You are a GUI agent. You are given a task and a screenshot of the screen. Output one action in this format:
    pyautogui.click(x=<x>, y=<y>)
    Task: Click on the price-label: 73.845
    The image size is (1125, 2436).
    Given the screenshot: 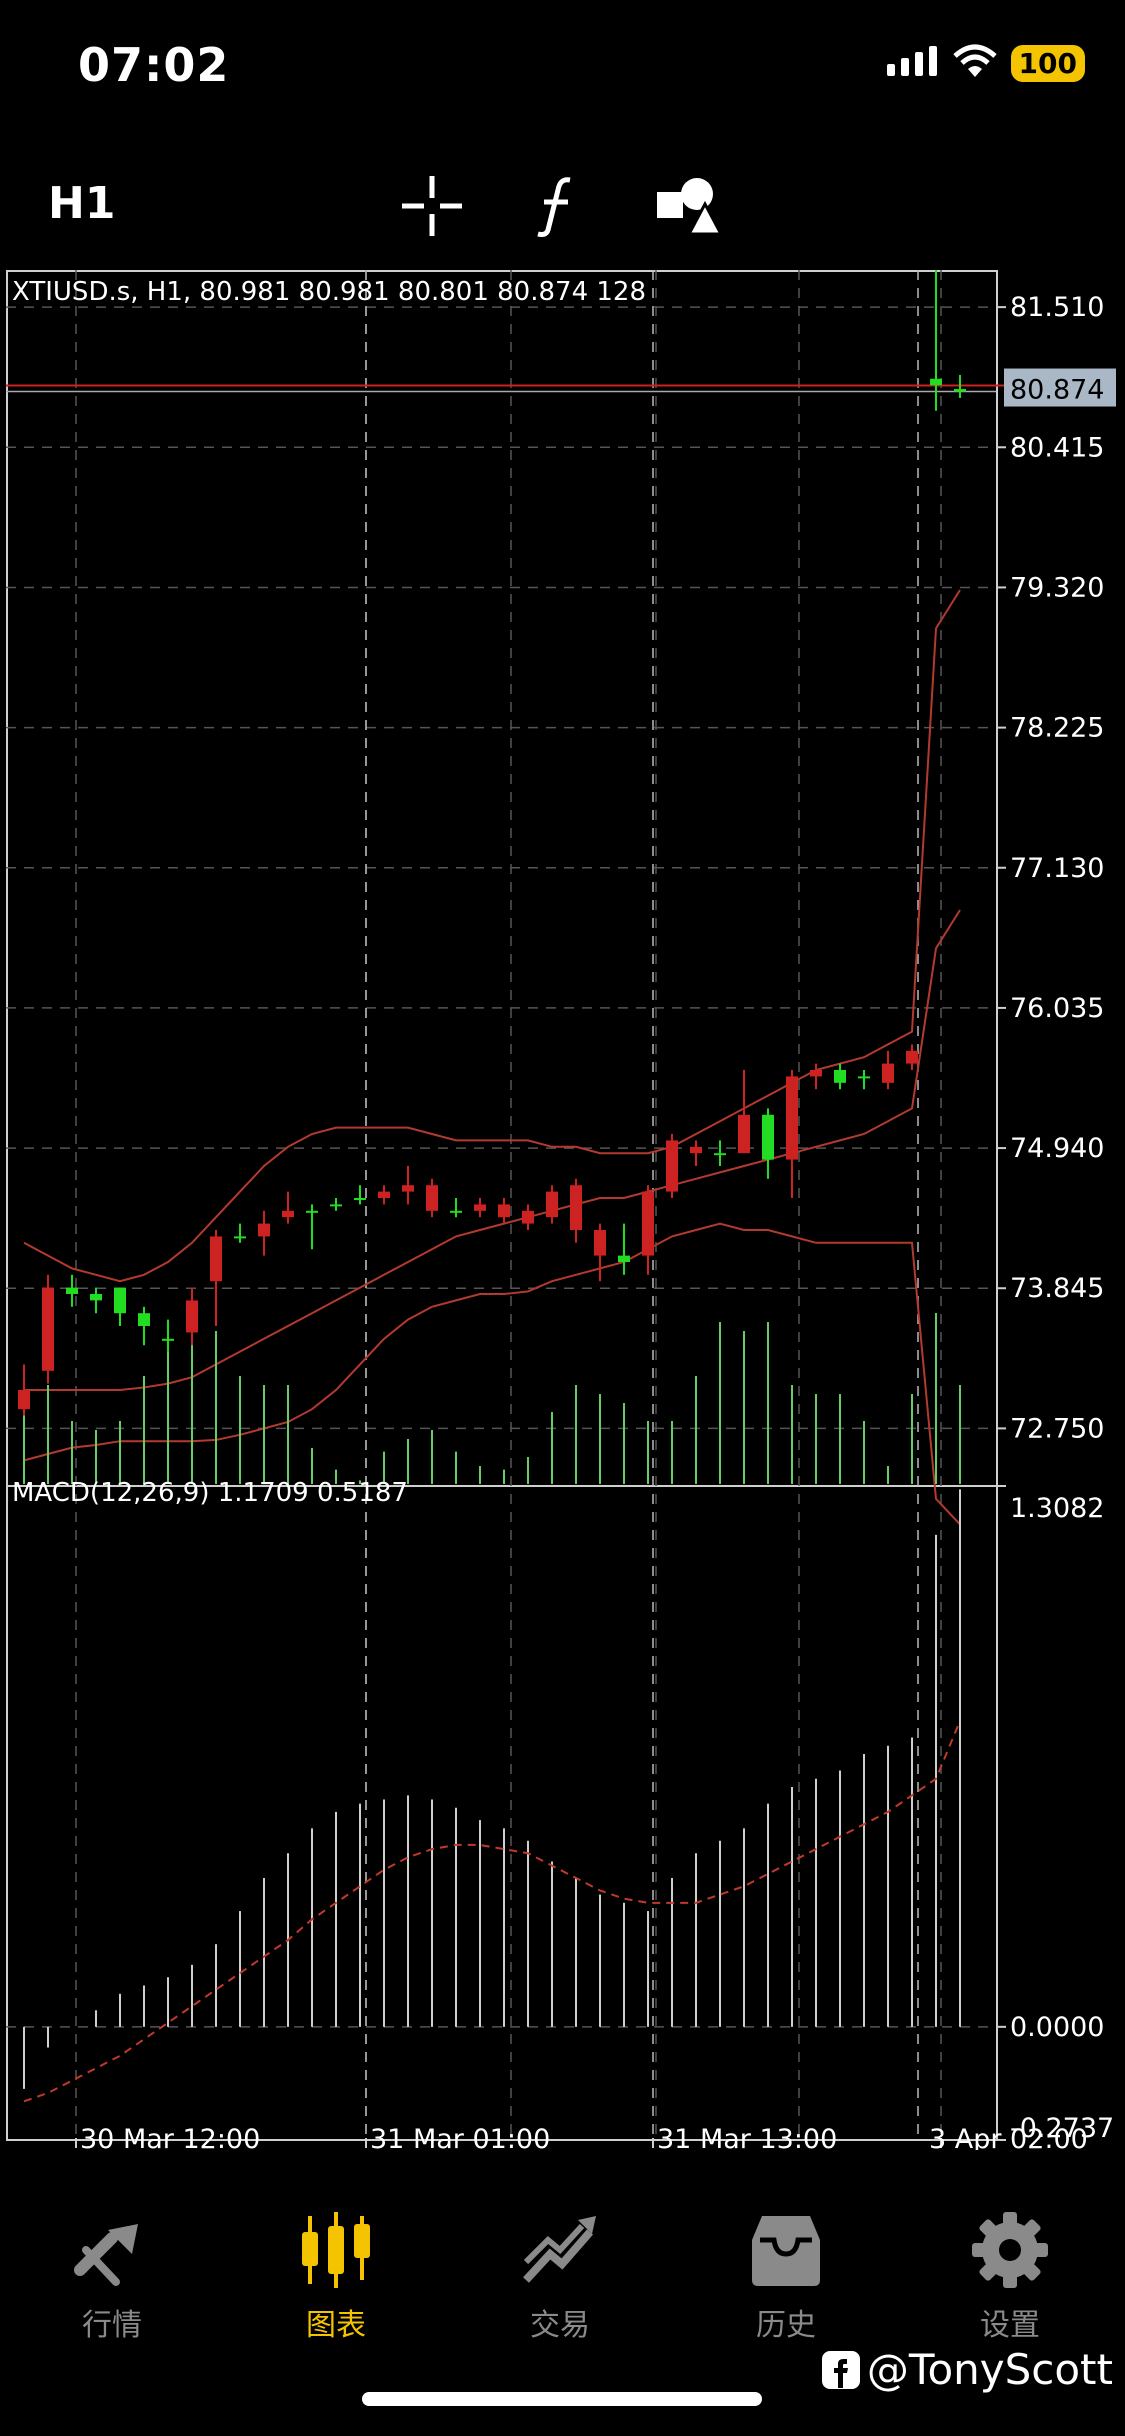 What is the action you would take?
    pyautogui.click(x=1057, y=1288)
    